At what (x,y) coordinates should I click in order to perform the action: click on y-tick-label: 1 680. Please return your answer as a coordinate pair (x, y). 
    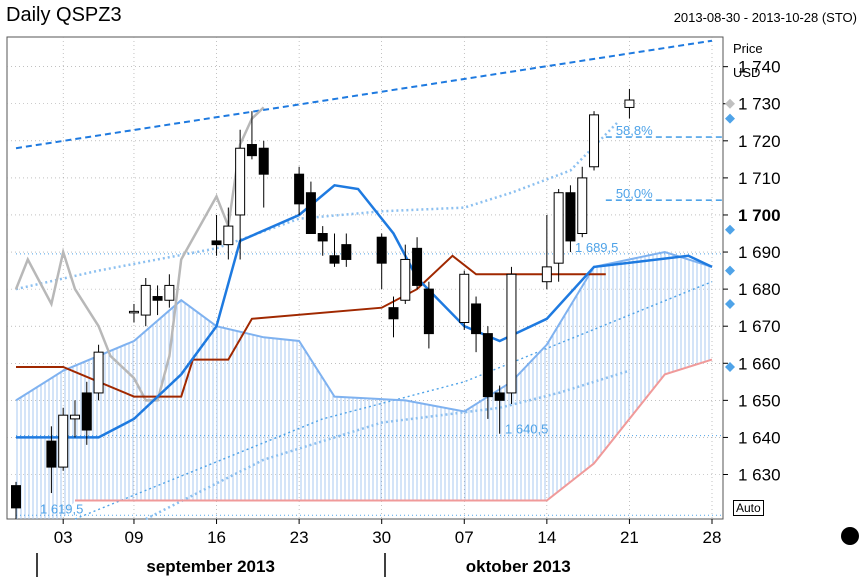
    Looking at the image, I should click on (759, 289).